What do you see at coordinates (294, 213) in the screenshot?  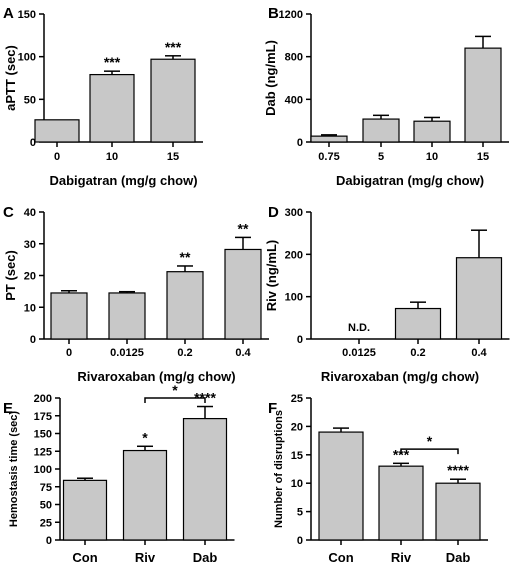 I see `panel-d-ytick-label: 300` at bounding box center [294, 213].